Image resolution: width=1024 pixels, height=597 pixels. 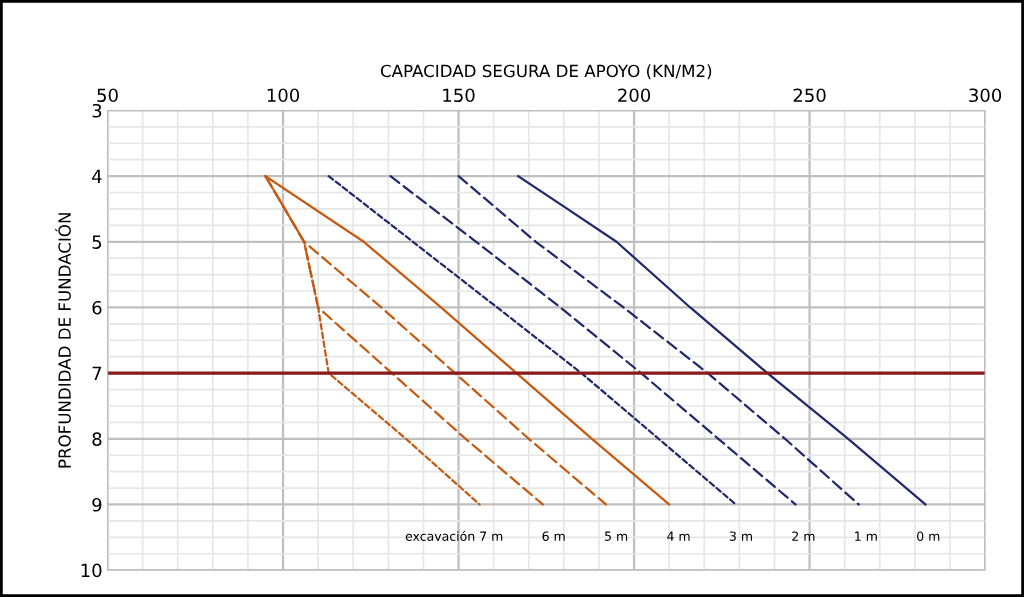 What do you see at coordinates (97, 242) in the screenshot?
I see `y-tick-label: 5` at bounding box center [97, 242].